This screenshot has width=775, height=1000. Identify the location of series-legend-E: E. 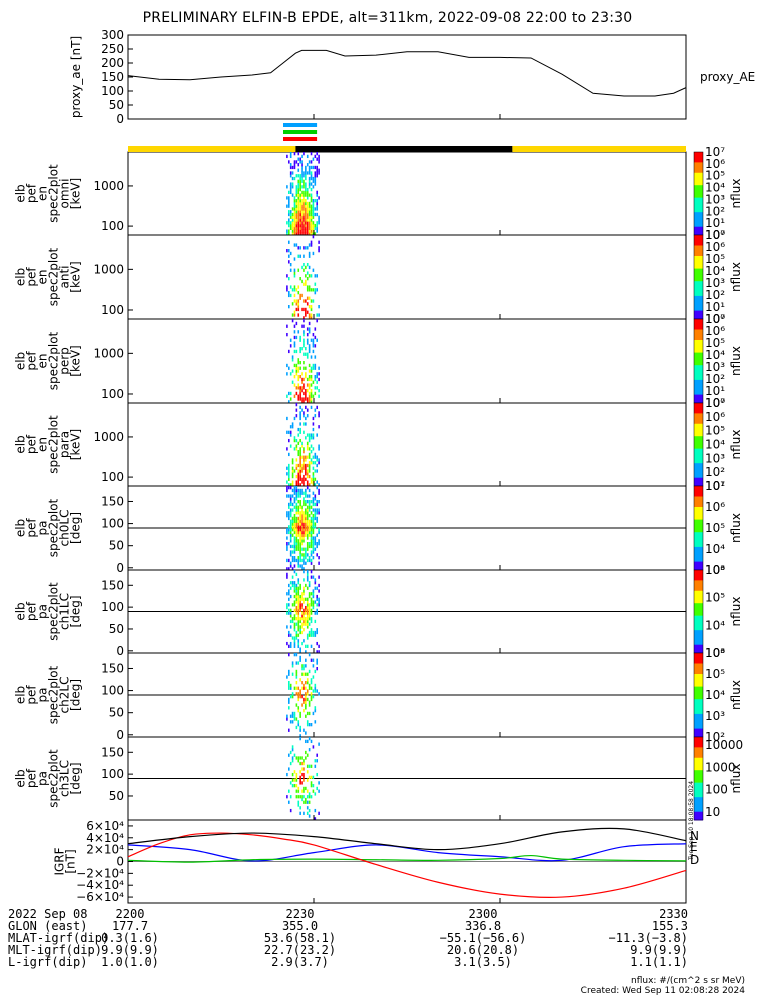
(694, 847).